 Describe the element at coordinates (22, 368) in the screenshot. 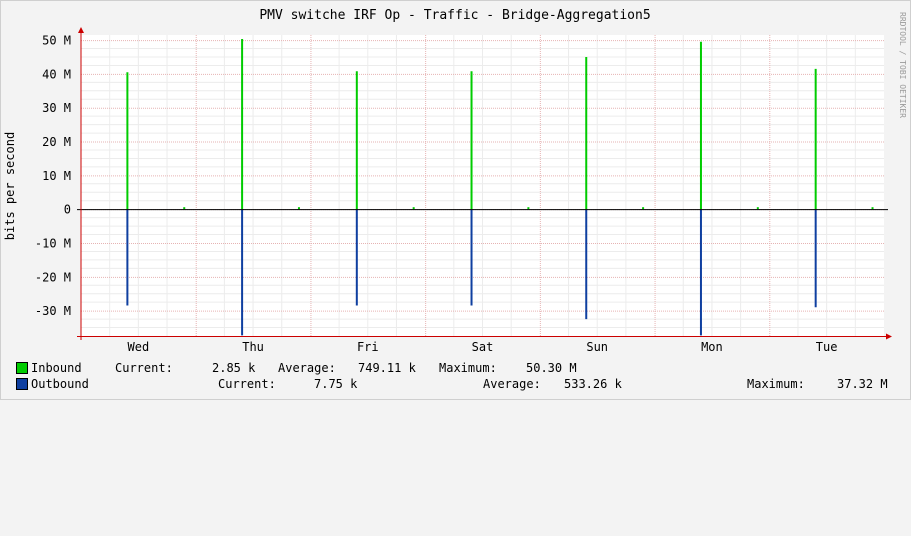

I see `inbound-swatch` at that location.